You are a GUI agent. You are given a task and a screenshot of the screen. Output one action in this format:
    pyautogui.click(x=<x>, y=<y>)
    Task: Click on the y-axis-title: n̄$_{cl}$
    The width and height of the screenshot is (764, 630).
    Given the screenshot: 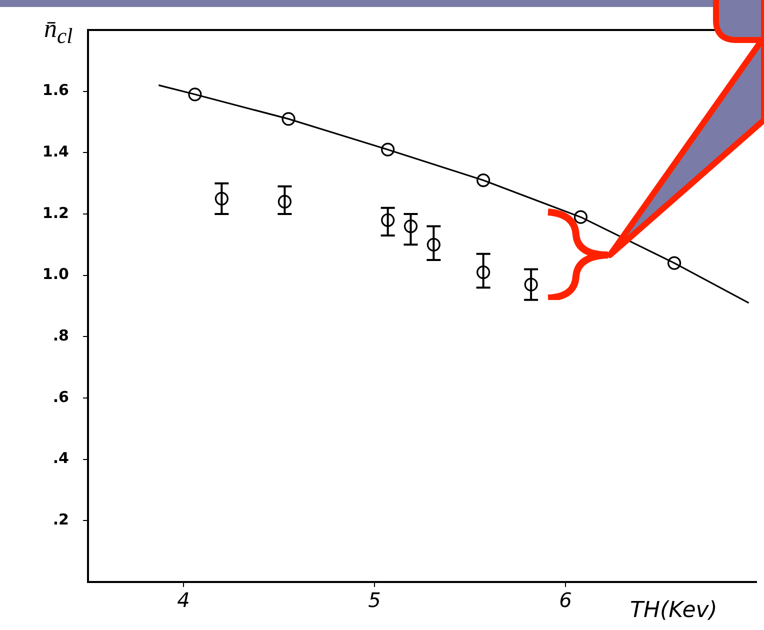 What is the action you would take?
    pyautogui.click(x=58, y=32)
    